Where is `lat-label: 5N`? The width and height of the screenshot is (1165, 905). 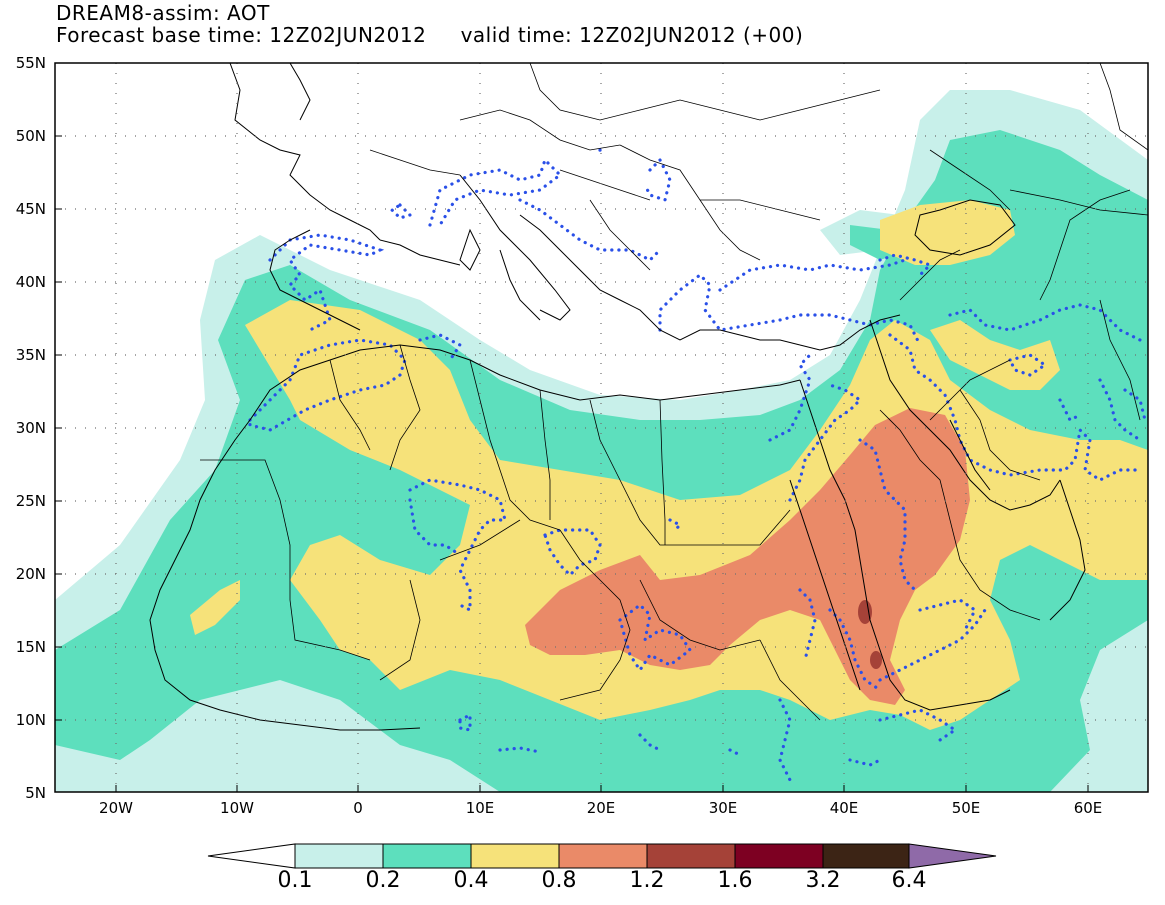
lat-label: 5N is located at coordinates (35, 793).